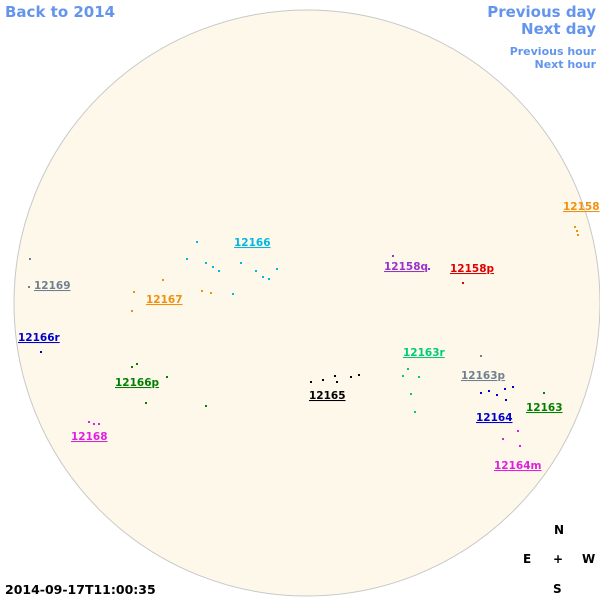  I want to click on region-label: 12164m, so click(518, 466).